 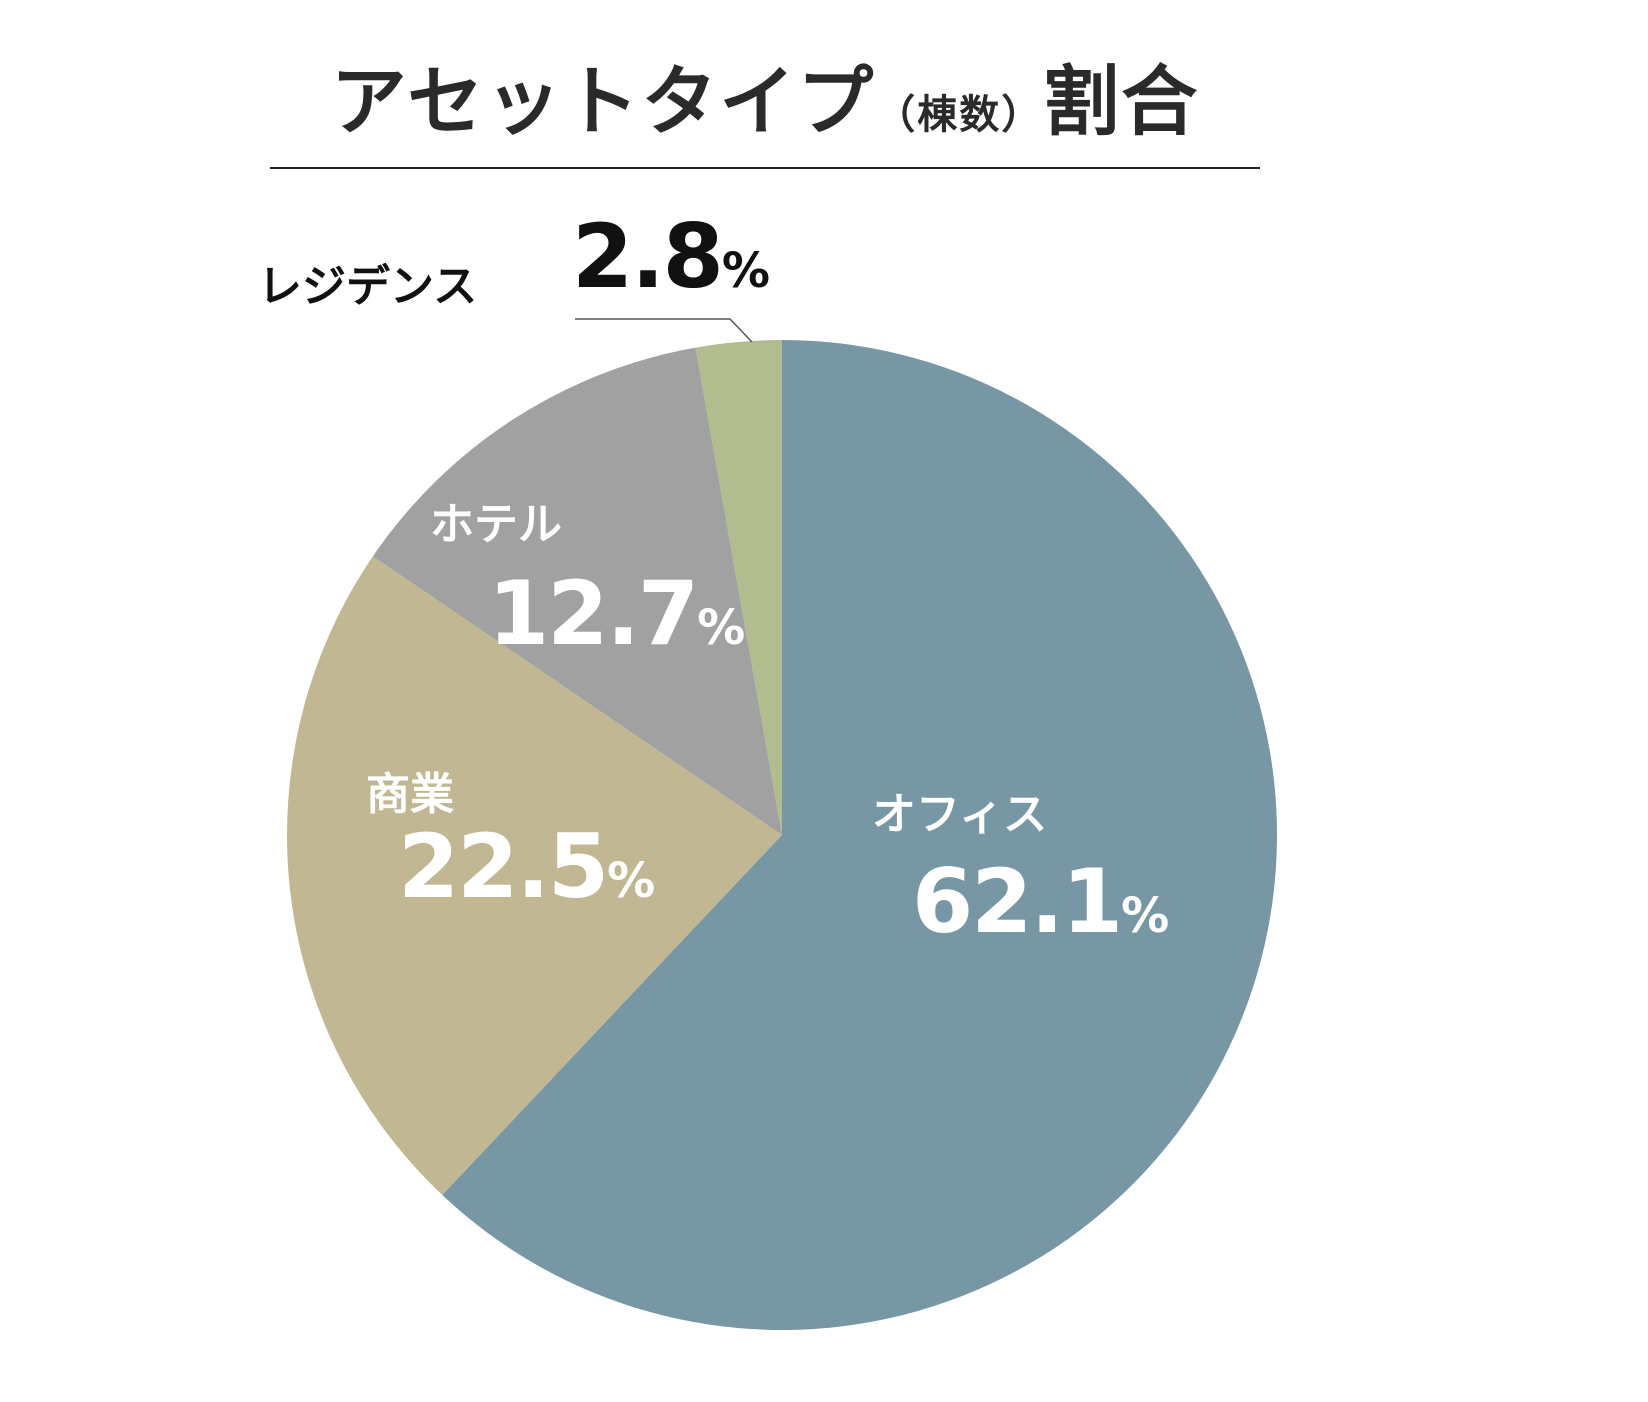 I want to click on value-hotel: 12.7%, so click(x=616, y=613).